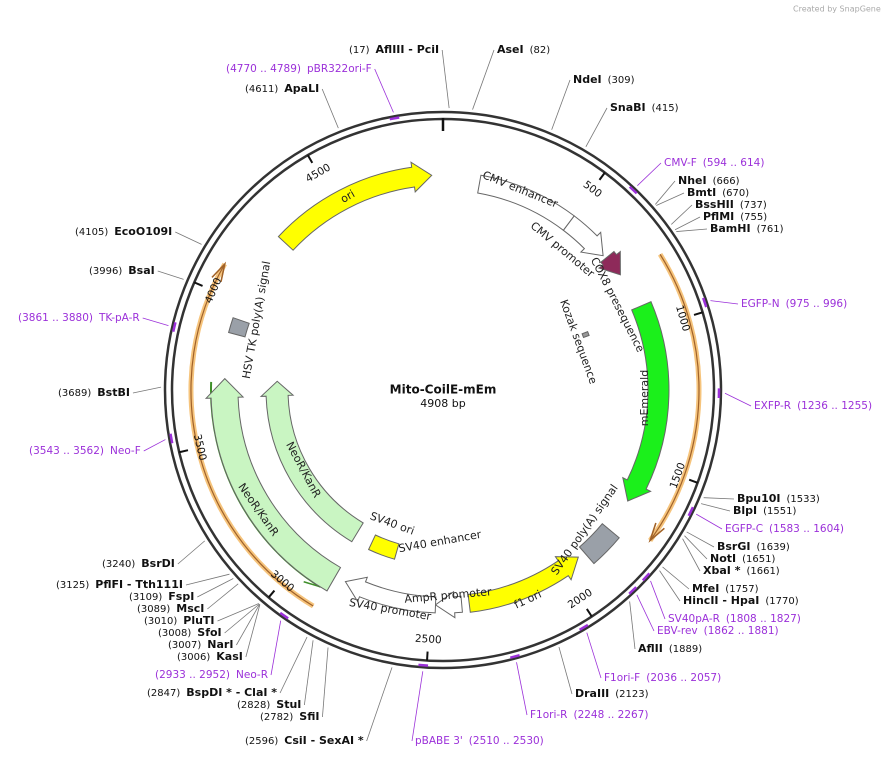 The image size is (891, 757). I want to click on site-name: NdeI, so click(587, 79).